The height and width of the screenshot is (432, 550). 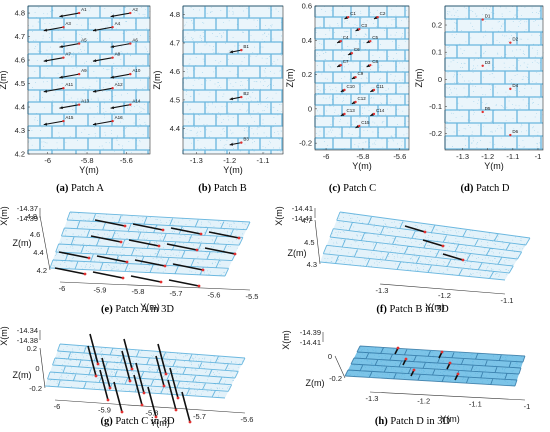 I want to click on sample-point-label: C14, so click(x=380, y=110).